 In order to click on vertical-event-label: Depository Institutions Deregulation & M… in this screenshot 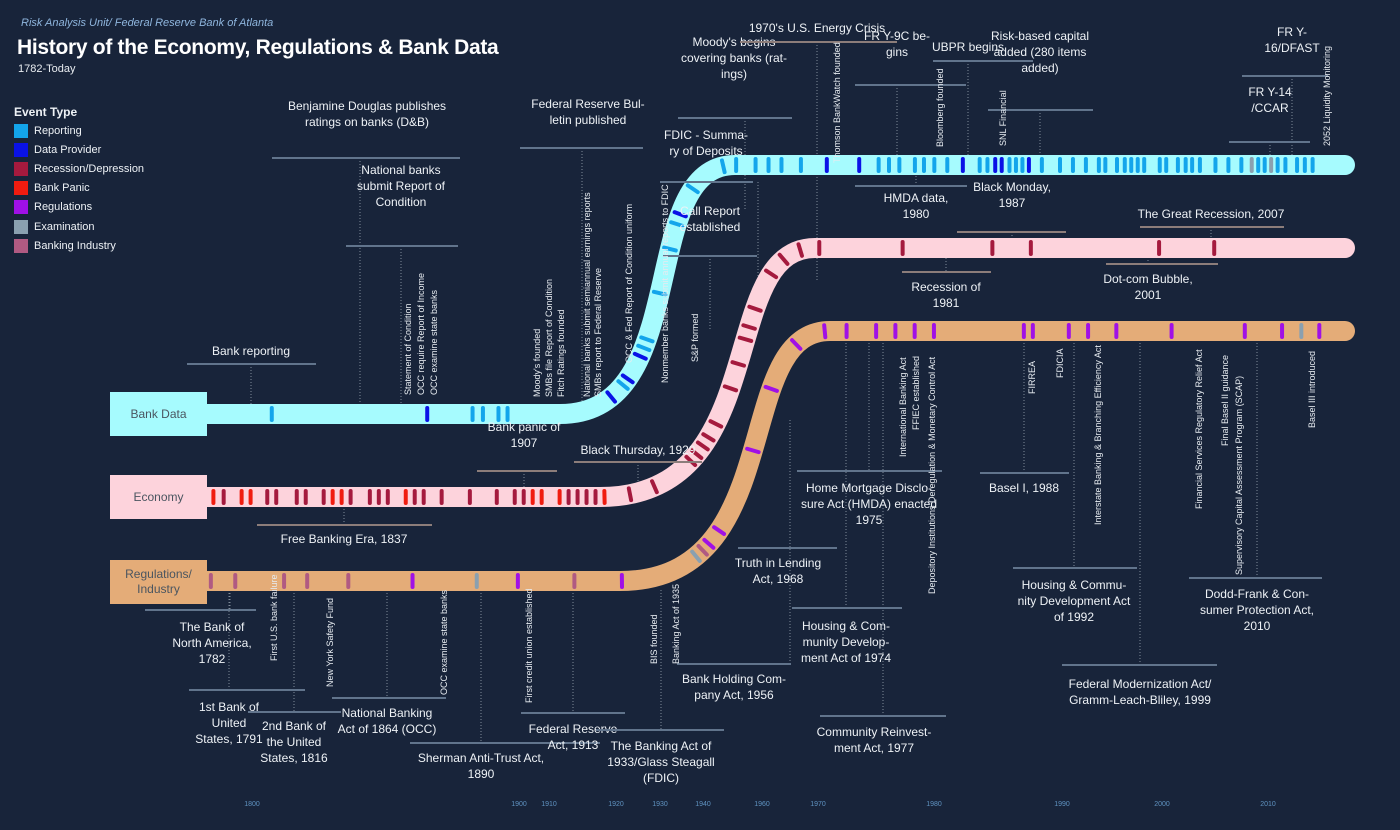, I will do `click(932, 475)`.